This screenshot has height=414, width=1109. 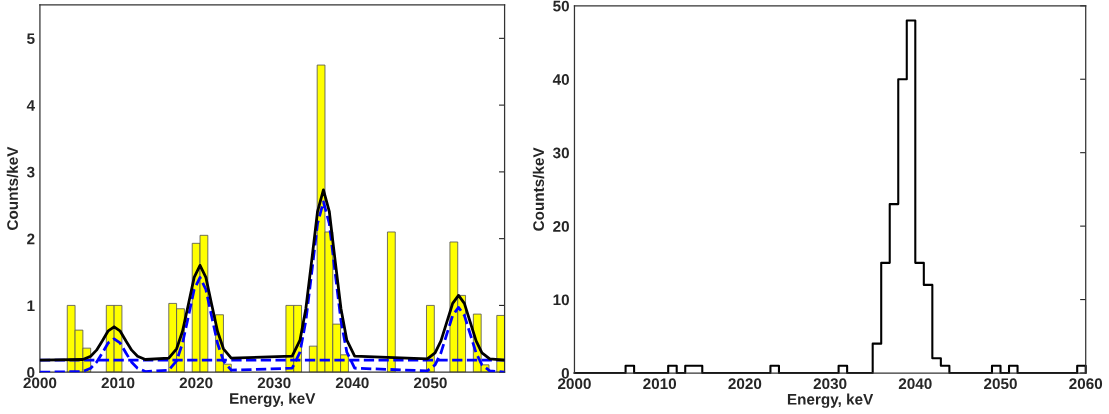 What do you see at coordinates (31, 305) in the screenshot?
I see `y-tick-label: 1` at bounding box center [31, 305].